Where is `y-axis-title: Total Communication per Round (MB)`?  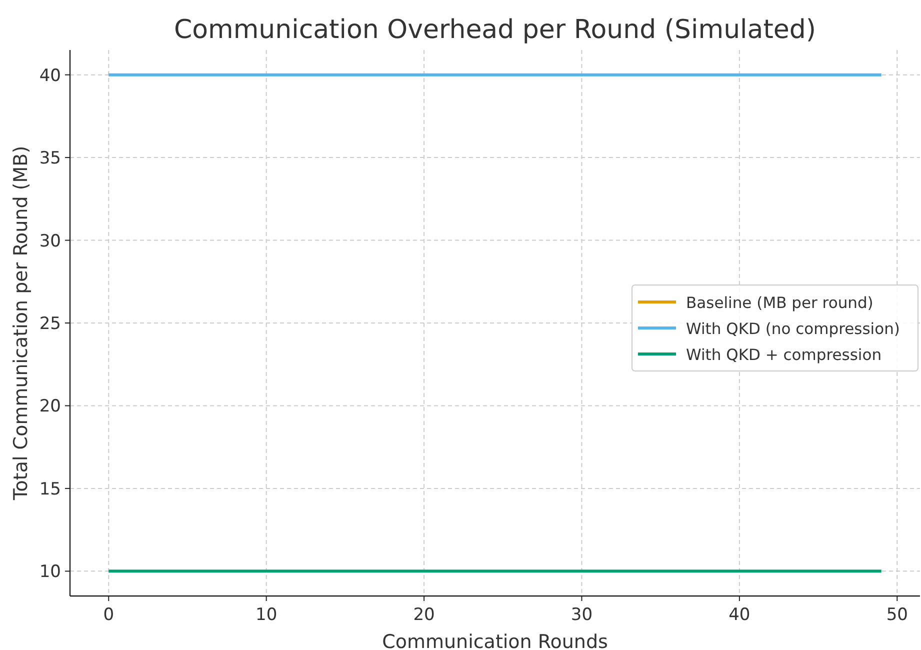
y-axis-title: Total Communication per Round (MB) is located at coordinates (21, 324).